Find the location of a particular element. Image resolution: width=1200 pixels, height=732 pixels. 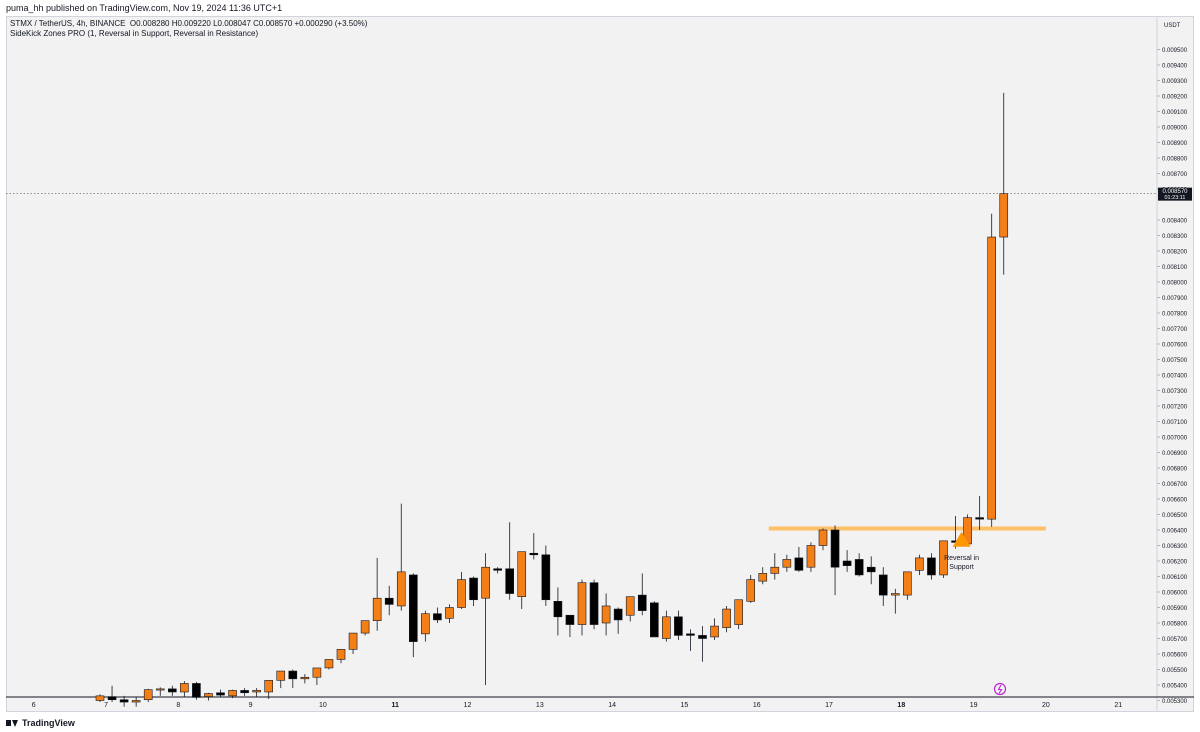

time-tick-label: 10 is located at coordinates (323, 705).